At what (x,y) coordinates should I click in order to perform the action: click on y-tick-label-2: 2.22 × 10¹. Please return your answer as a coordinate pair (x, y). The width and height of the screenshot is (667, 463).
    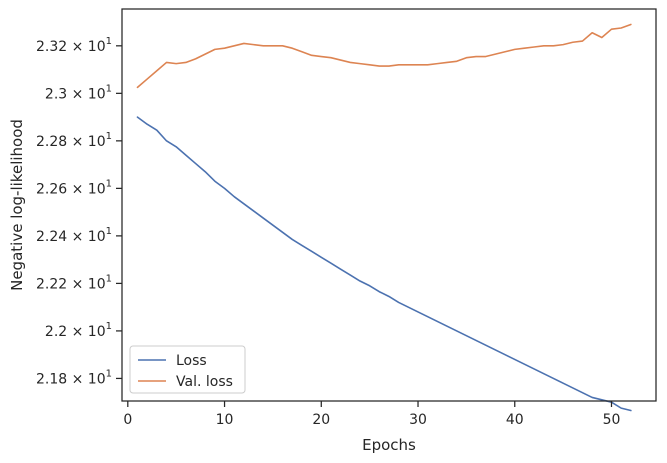
    Looking at the image, I should click on (74, 282).